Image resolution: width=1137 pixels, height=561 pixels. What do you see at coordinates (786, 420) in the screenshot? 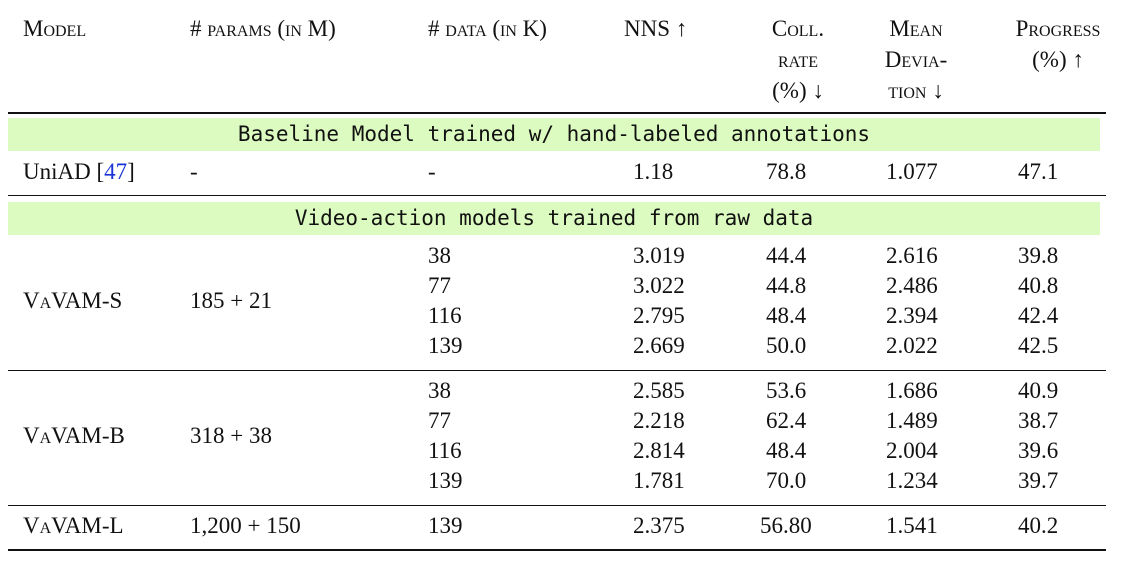
I see `row-collision-rate: 62.4` at bounding box center [786, 420].